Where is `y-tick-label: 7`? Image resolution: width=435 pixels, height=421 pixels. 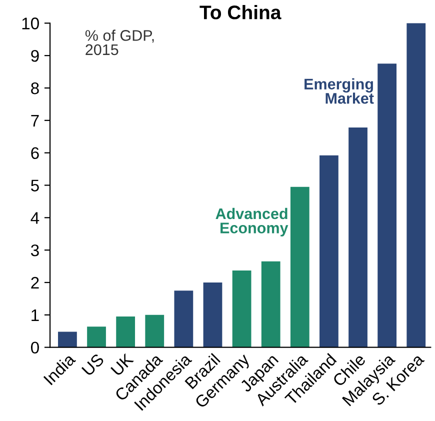 y-tick-label: 7 is located at coordinates (35, 120).